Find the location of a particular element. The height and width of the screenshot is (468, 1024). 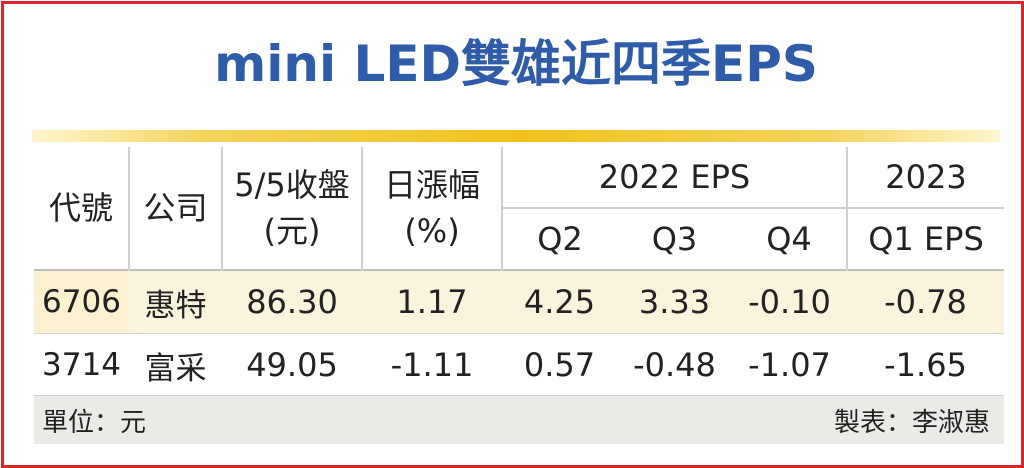

cell-q4: -0.10 is located at coordinates (790, 301).